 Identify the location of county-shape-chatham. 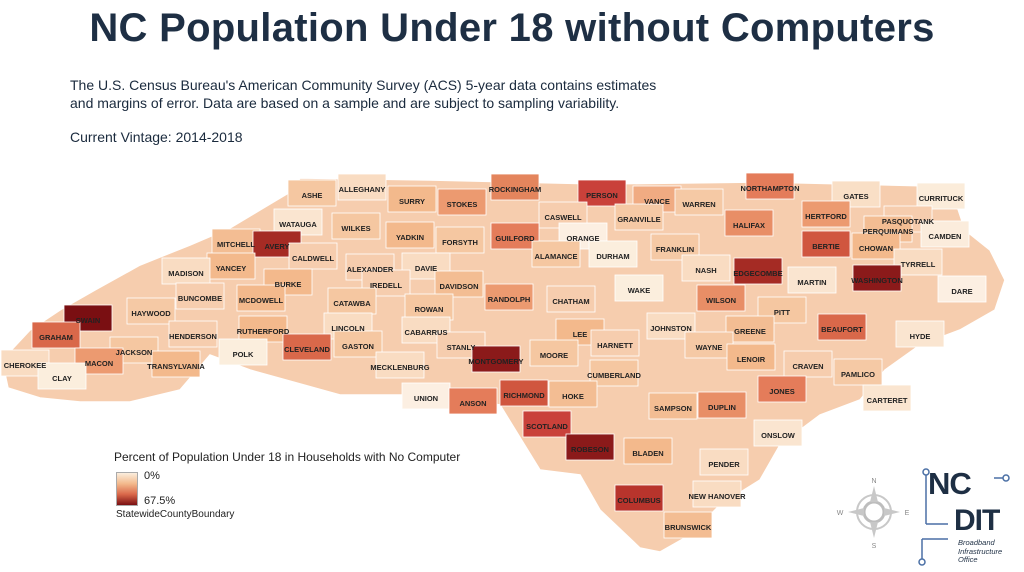
(571, 299).